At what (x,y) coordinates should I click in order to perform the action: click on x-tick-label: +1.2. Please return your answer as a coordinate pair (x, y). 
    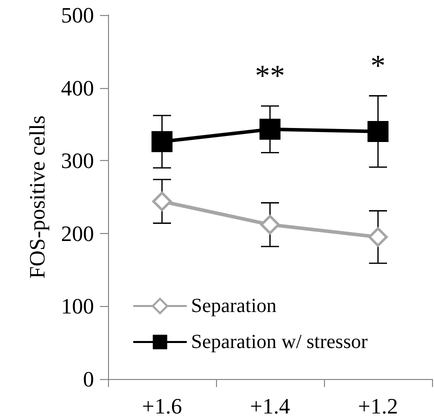
    Looking at the image, I should click on (378, 406).